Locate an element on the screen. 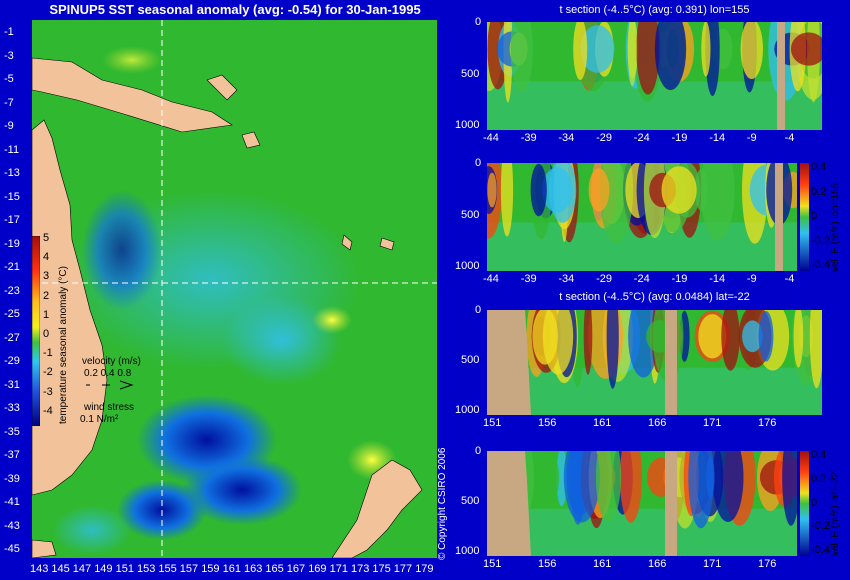  section-deep-layer is located at coordinates (642, 532).